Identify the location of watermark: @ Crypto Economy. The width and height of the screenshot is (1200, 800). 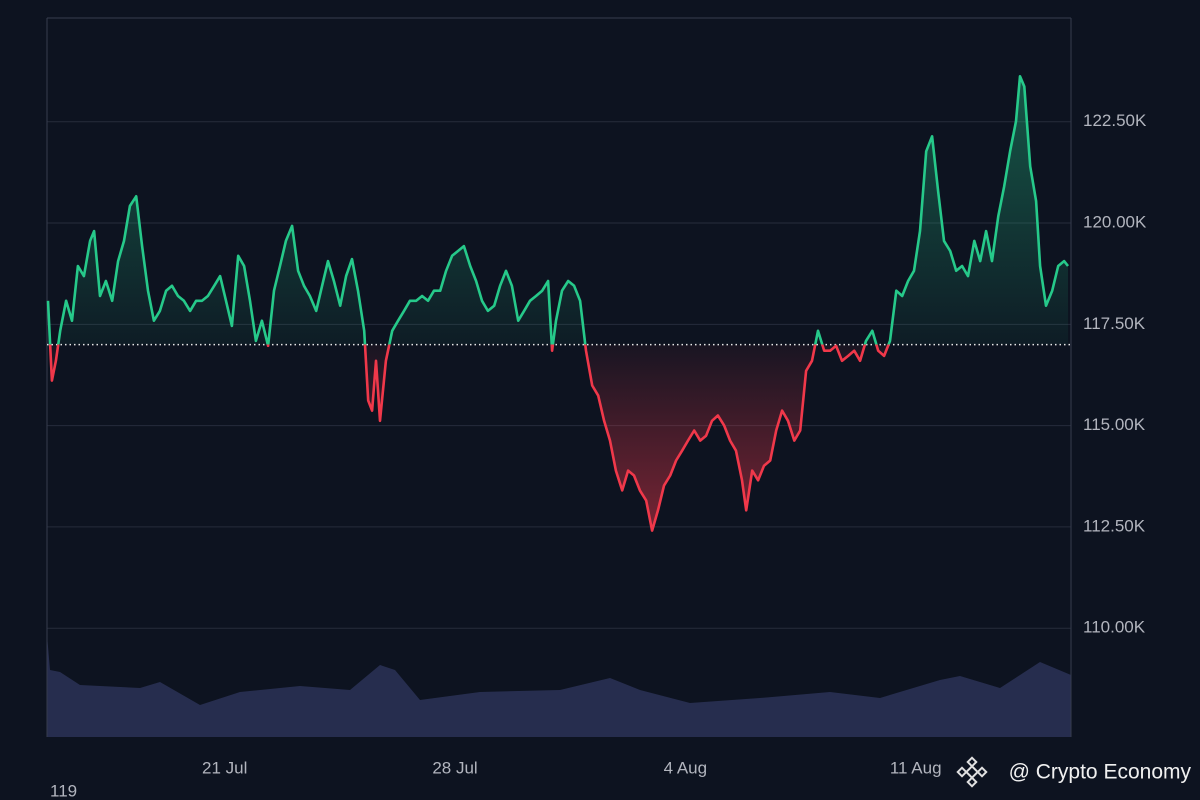
(1100, 772).